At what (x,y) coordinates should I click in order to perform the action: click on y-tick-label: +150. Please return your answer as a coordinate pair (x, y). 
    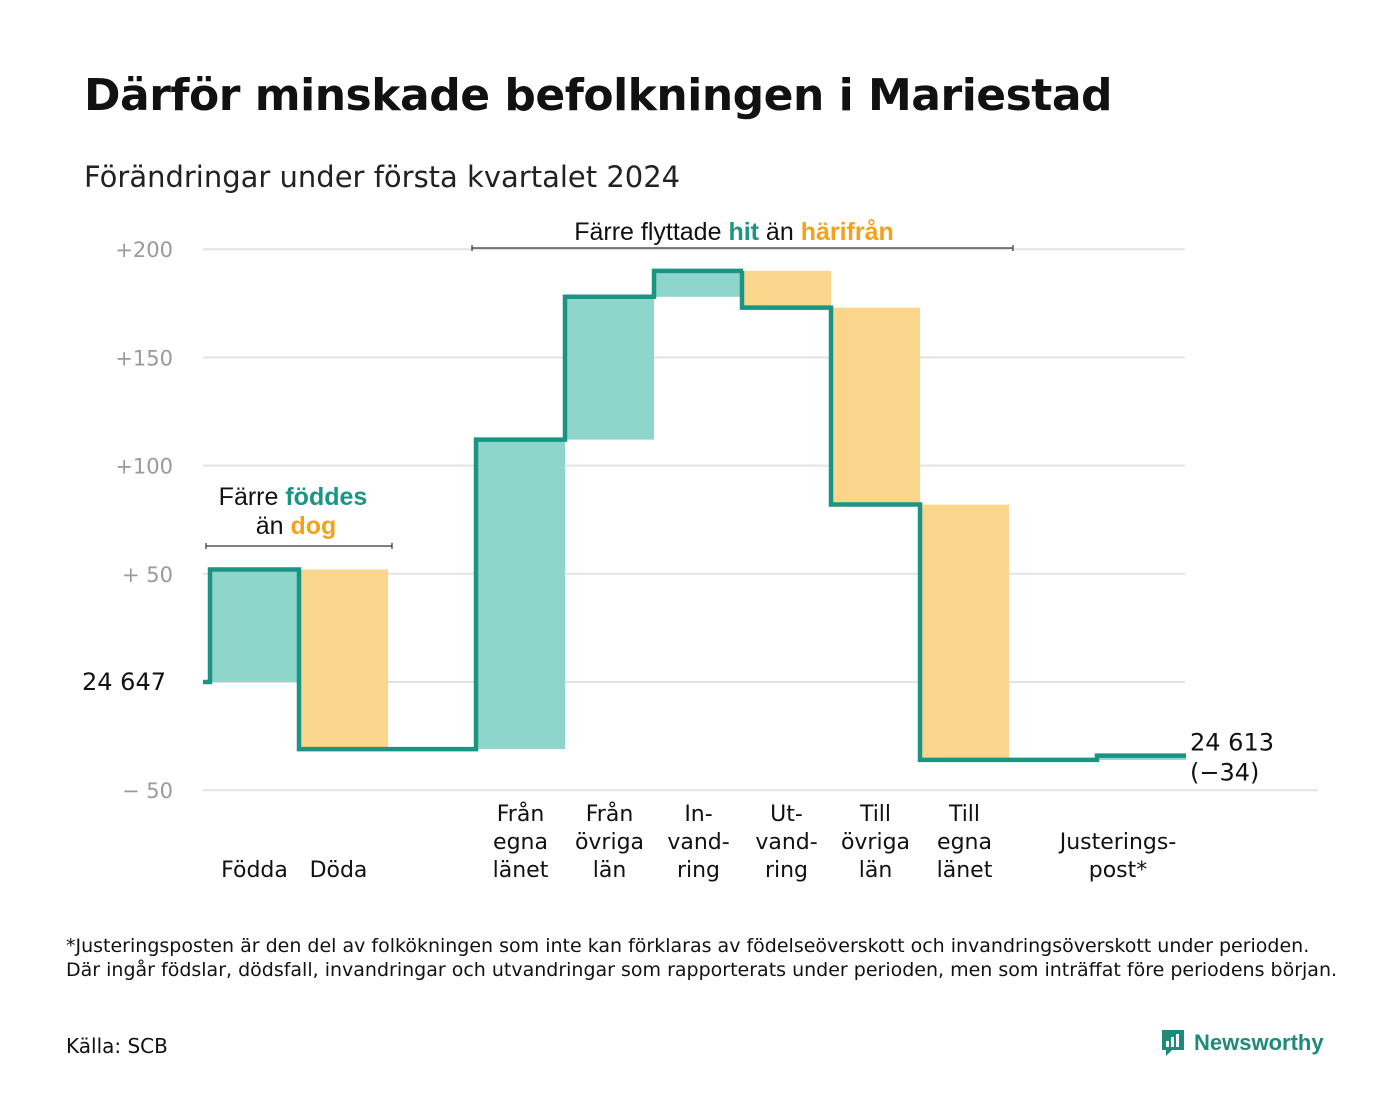
    Looking at the image, I should click on (144, 358).